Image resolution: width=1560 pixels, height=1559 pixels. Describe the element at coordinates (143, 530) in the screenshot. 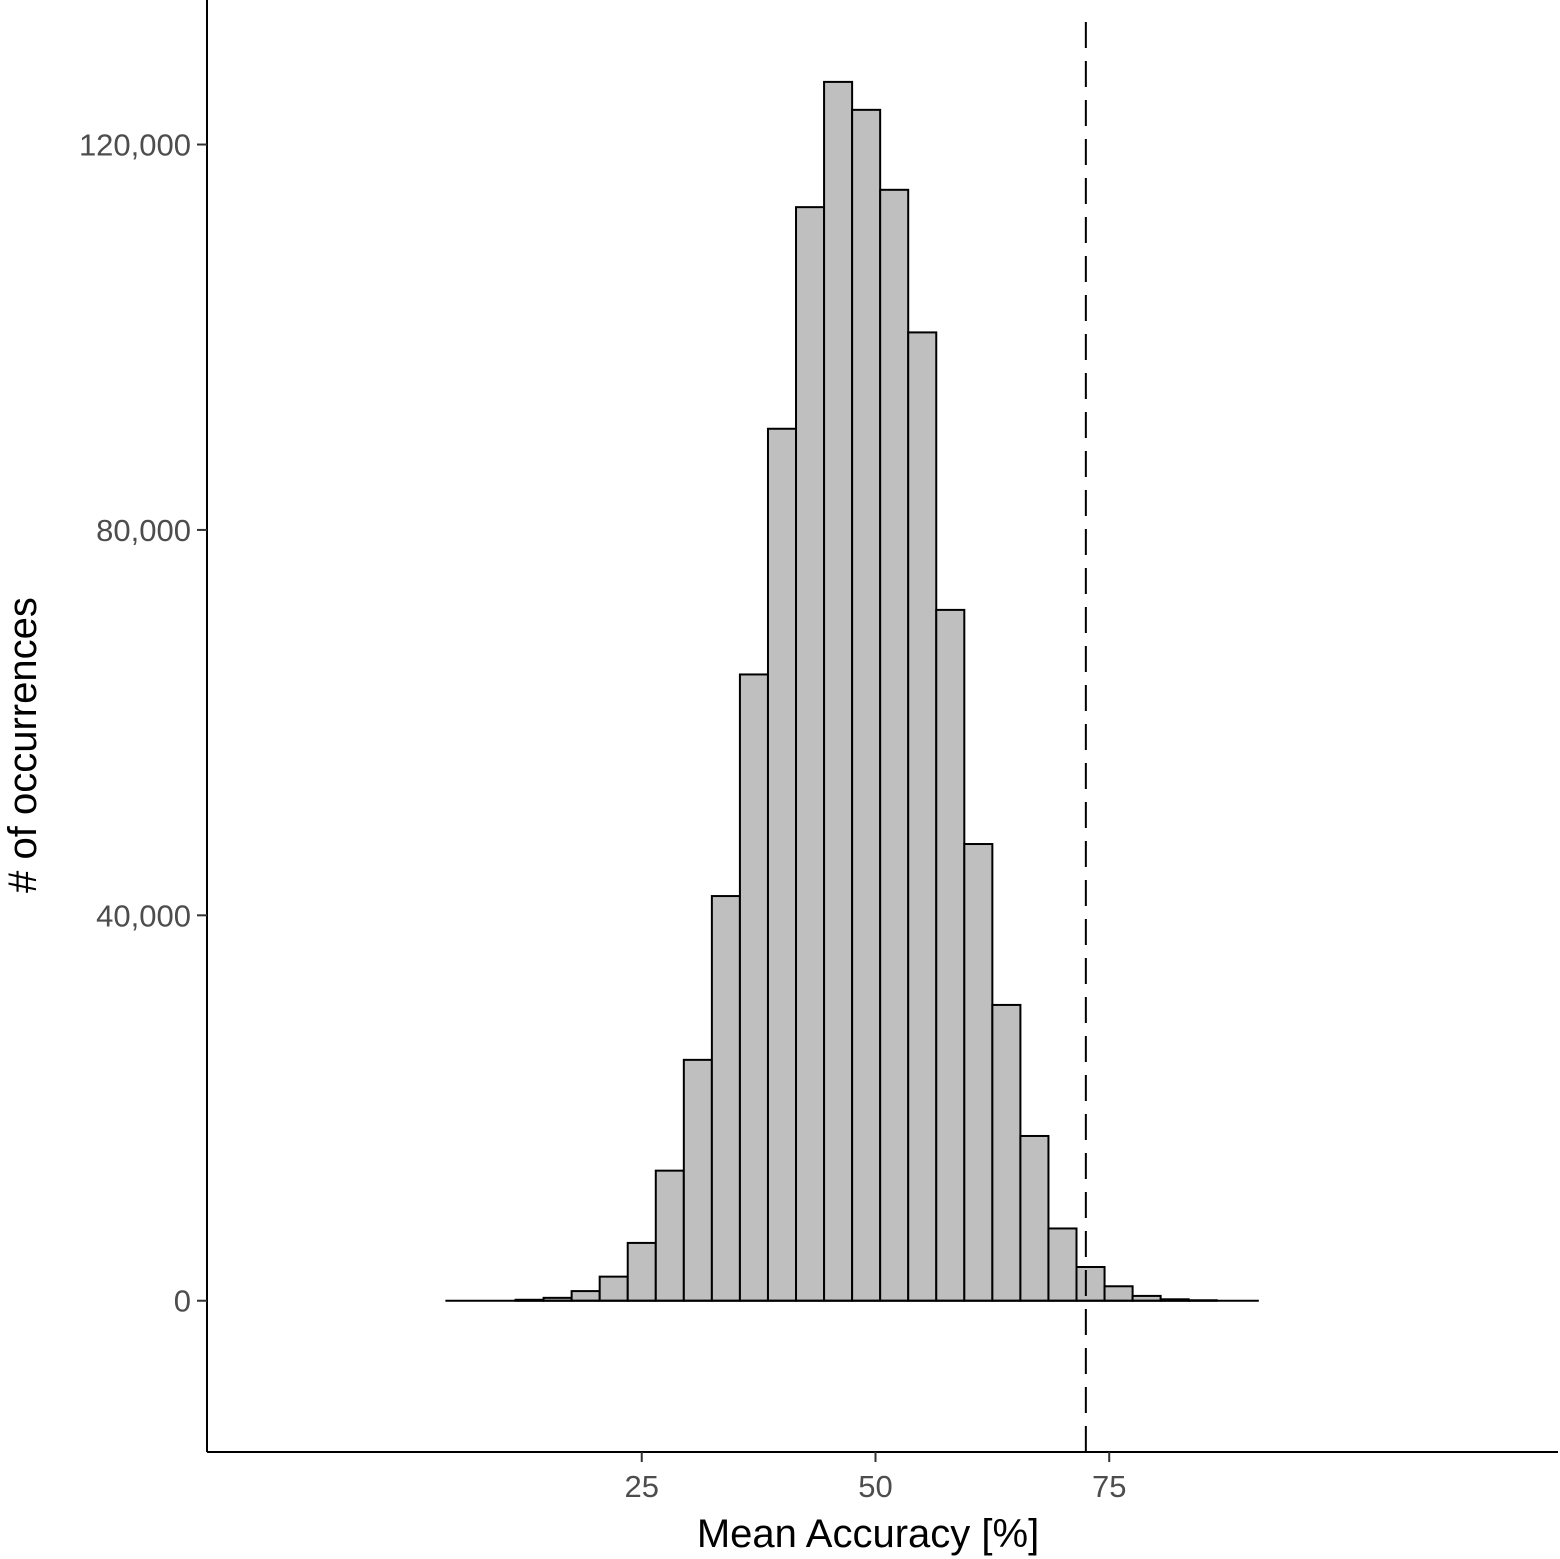

I see `y-tick-label-2: 80,000` at that location.